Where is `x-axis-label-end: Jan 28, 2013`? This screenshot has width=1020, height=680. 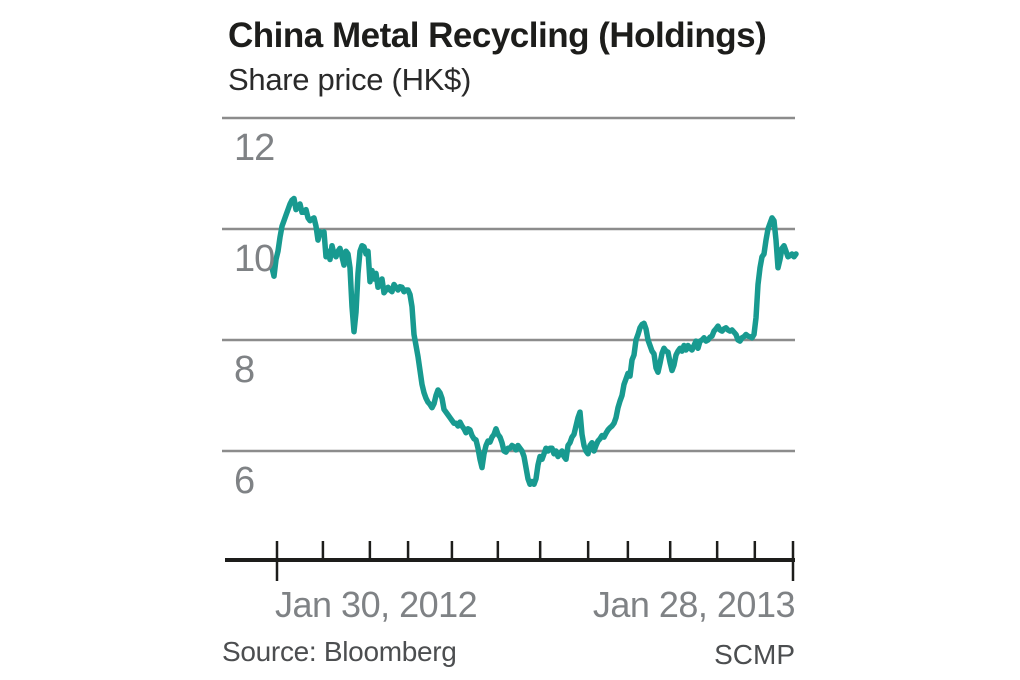 x-axis-label-end: Jan 28, 2013 is located at coordinates (694, 604).